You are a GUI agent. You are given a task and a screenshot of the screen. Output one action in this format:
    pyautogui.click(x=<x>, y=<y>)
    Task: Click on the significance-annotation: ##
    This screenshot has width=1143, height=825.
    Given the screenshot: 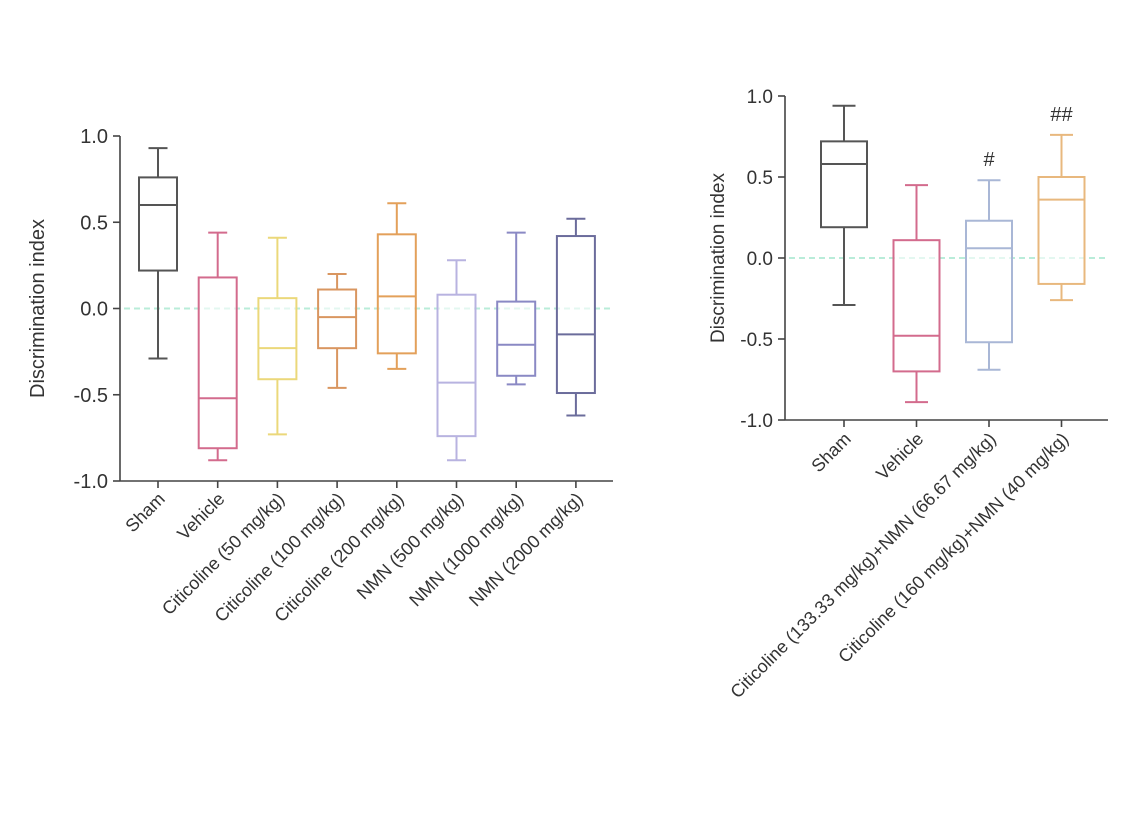 What is the action you would take?
    pyautogui.click(x=1061, y=115)
    